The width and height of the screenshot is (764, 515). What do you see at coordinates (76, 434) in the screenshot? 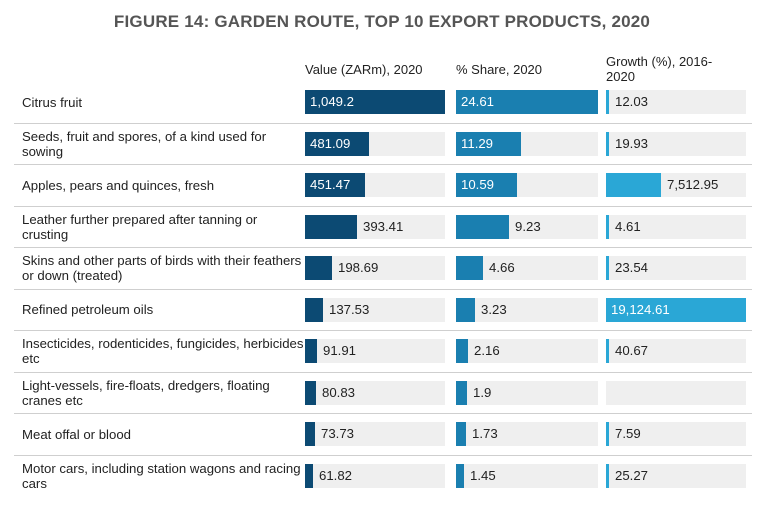
I see `category-label: Meat offal or blood` at bounding box center [76, 434].